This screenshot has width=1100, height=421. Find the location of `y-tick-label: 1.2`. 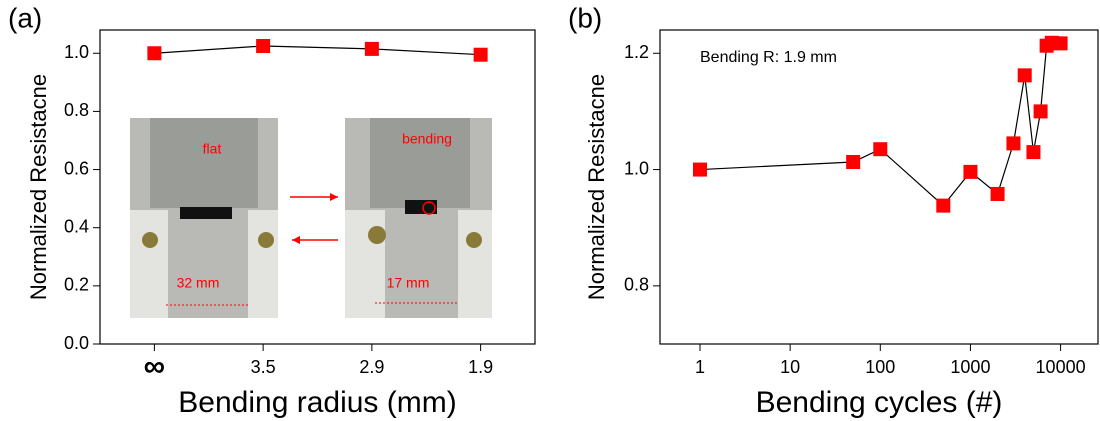

y-tick-label: 1.2 is located at coordinates (636, 52).